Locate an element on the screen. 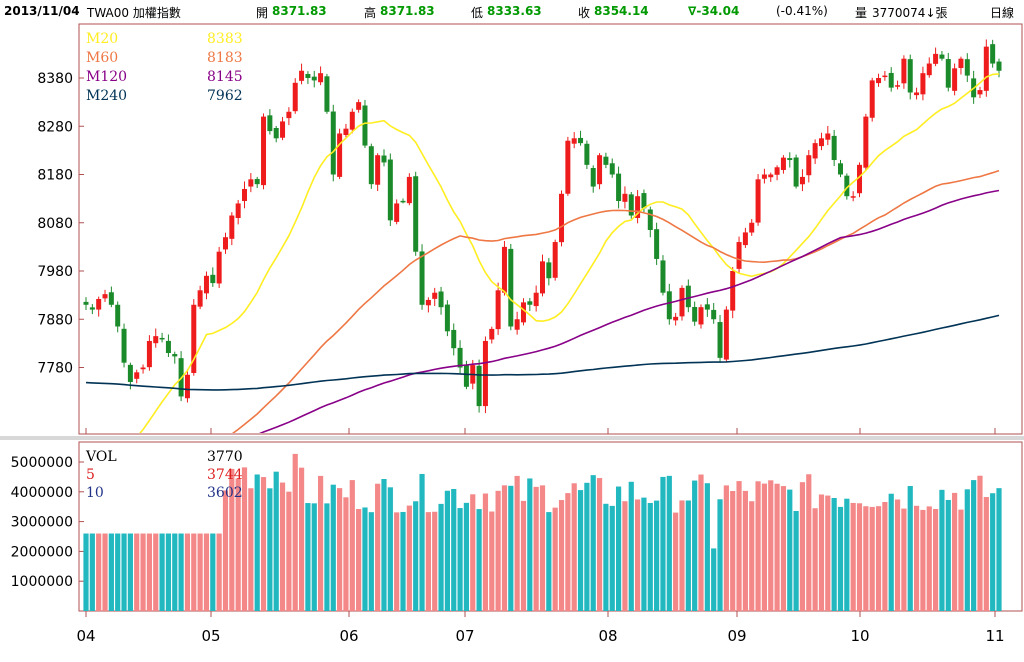 Image resolution: width=1024 pixels, height=662 pixels. volume-legend-value: 3770 is located at coordinates (225, 457).